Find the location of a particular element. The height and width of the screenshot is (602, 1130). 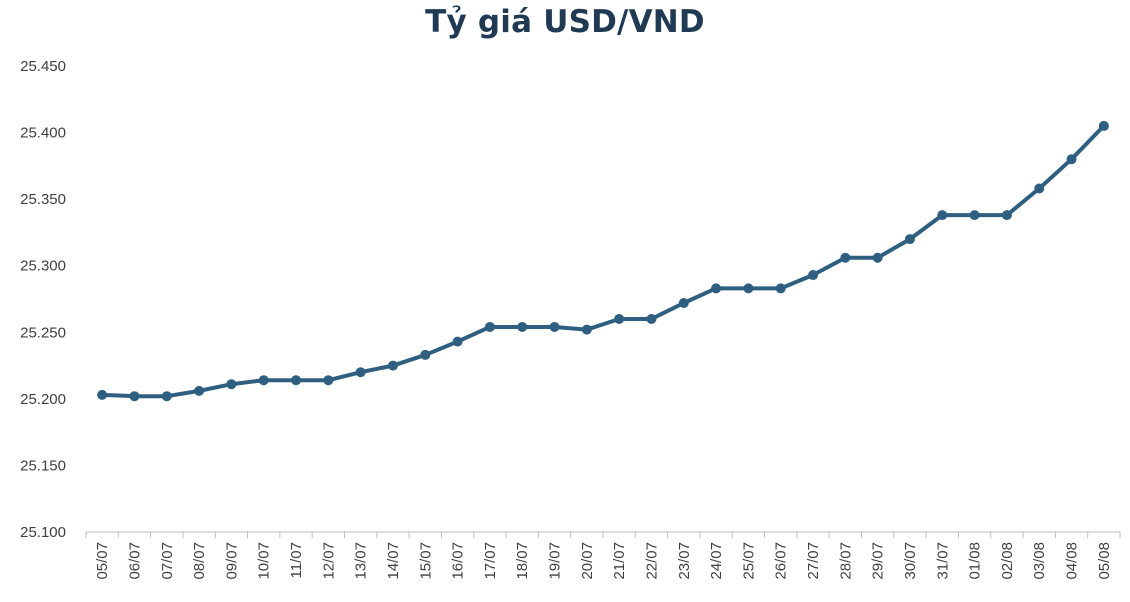

y-tick-label: 25.150 is located at coordinates (43, 465).